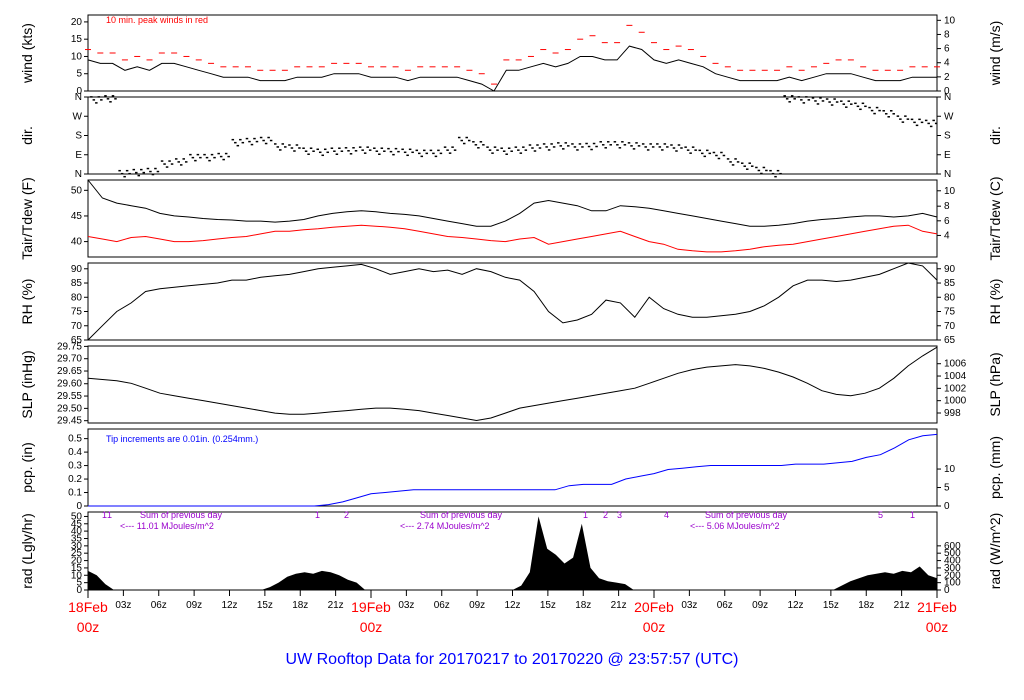  I want to click on rad-left-tick-label: 5, so click(79, 583).